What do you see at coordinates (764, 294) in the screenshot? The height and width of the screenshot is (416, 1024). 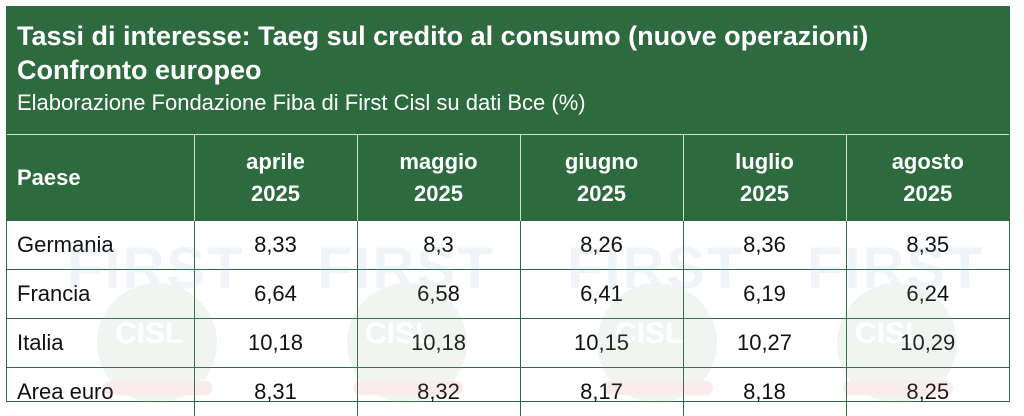 I see `rate-cell: 6,19` at bounding box center [764, 294].